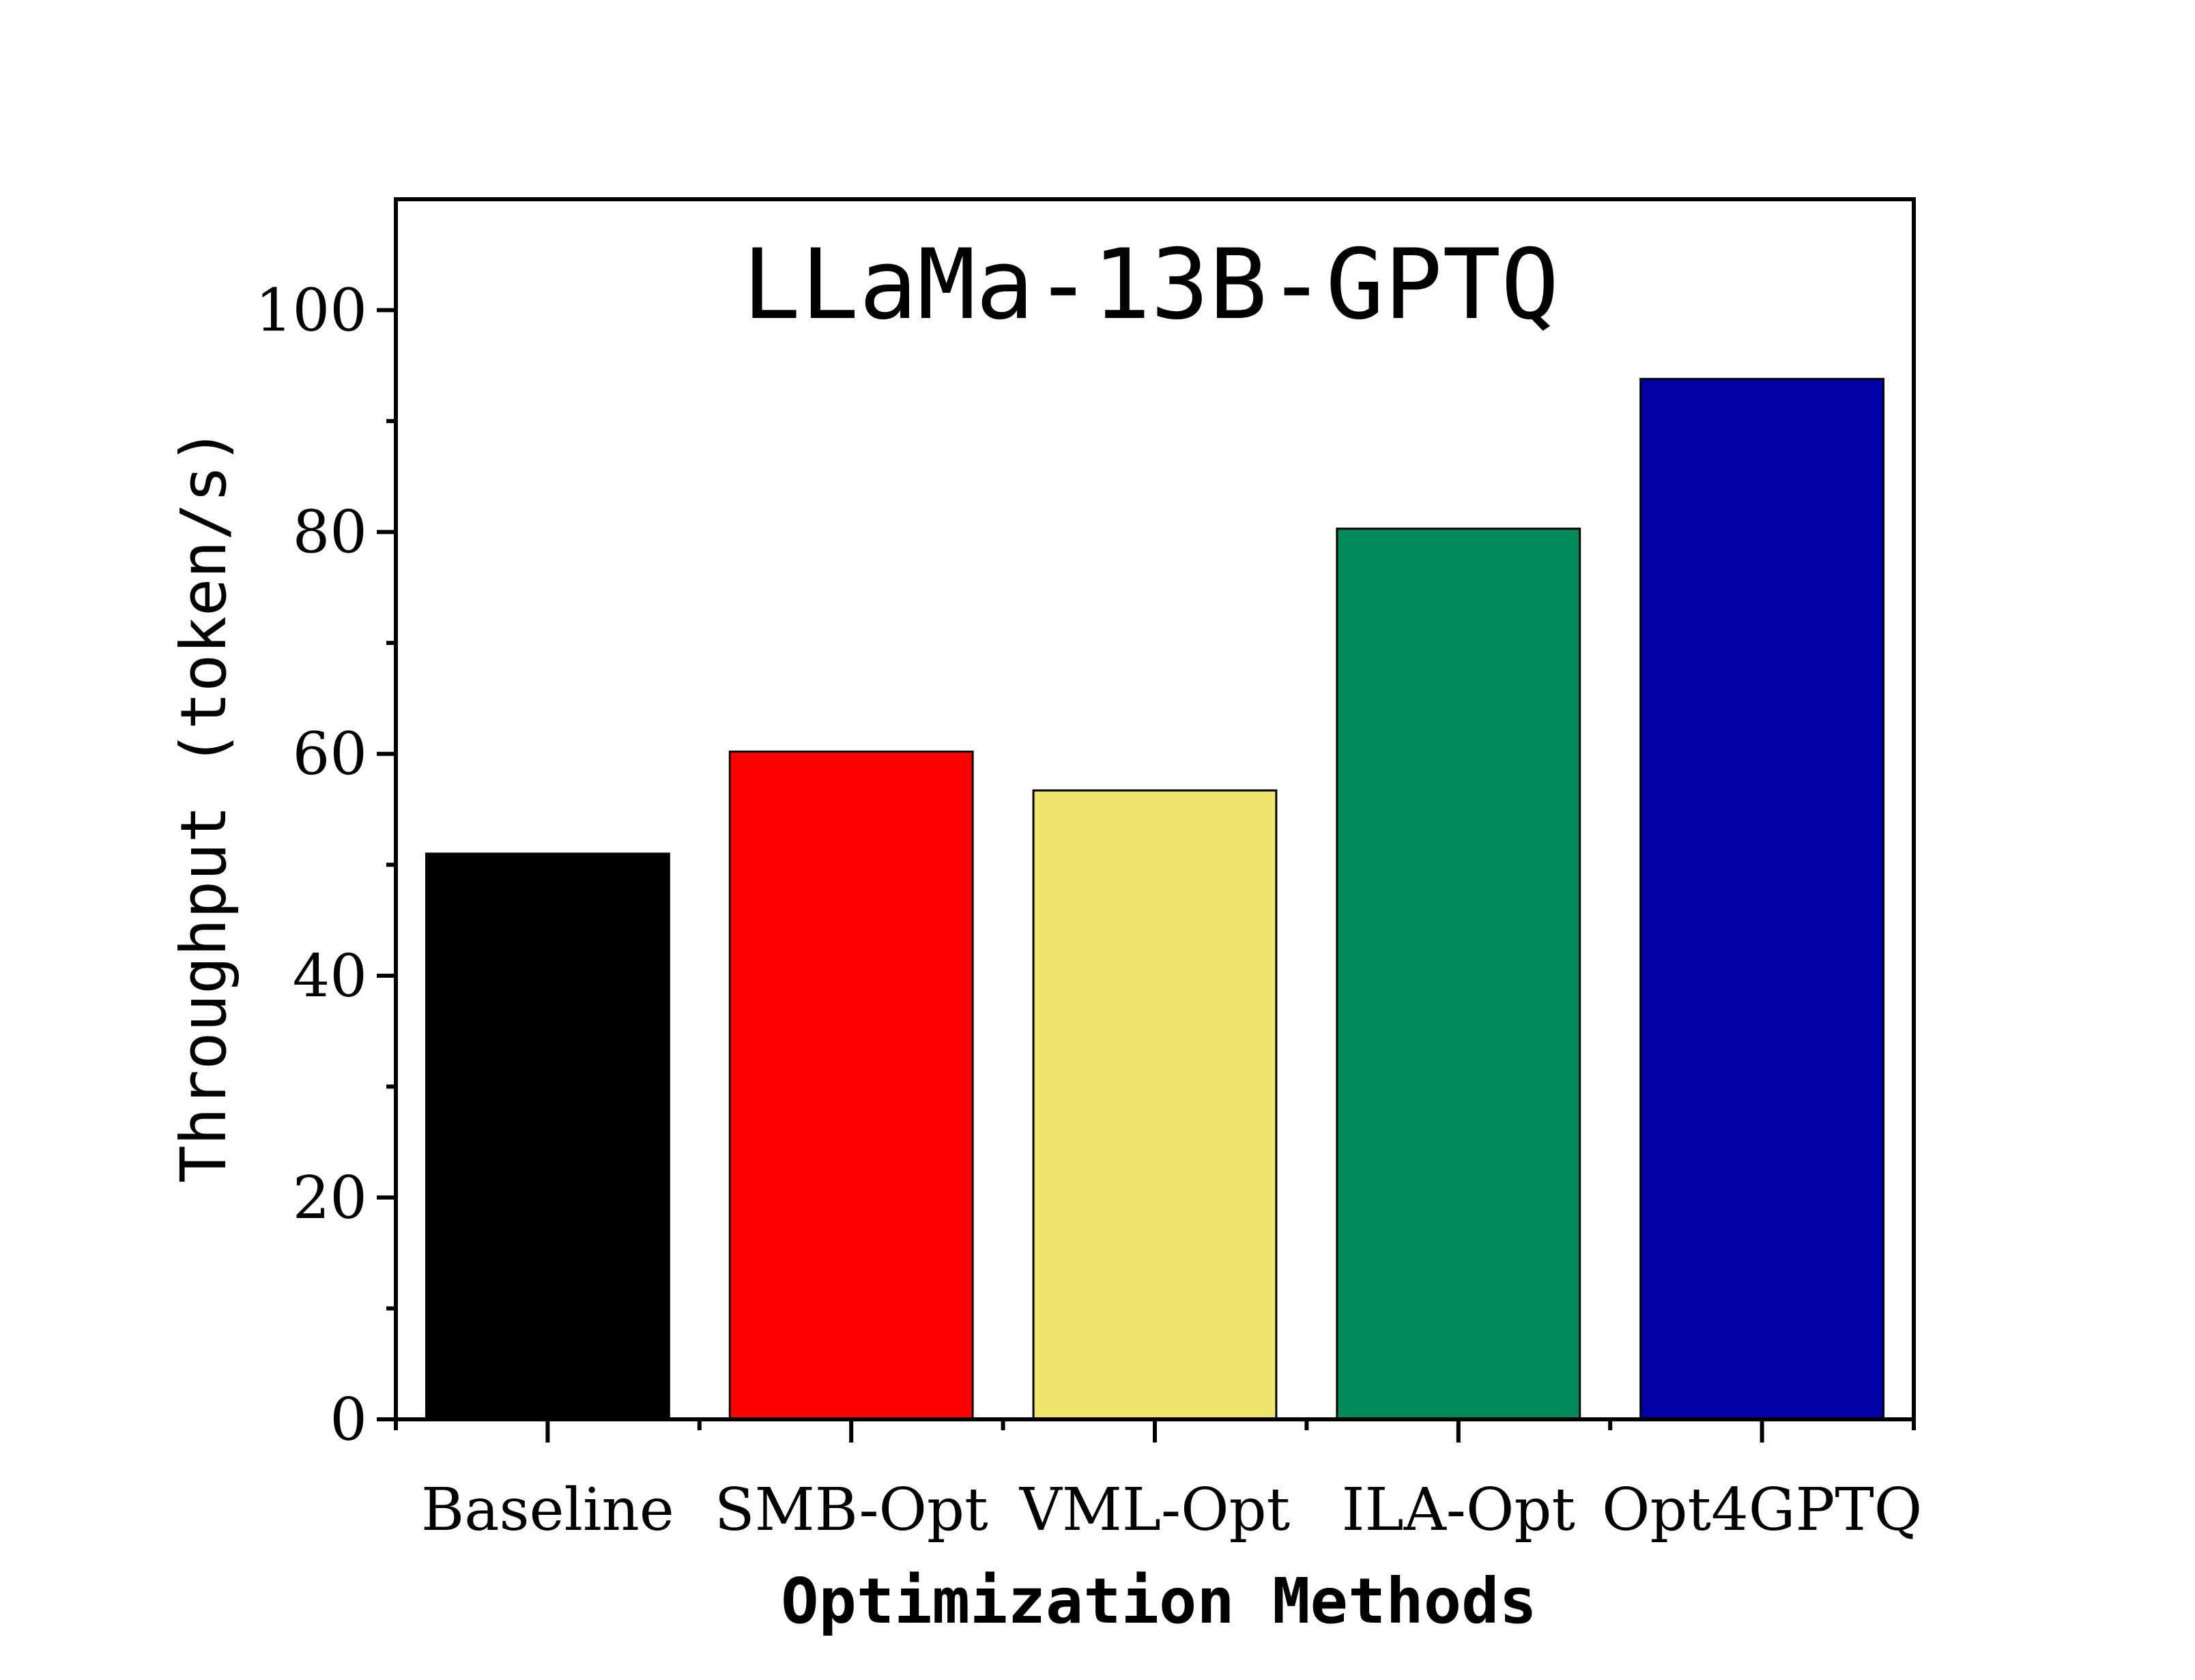 The image size is (2195, 1680). I want to click on bar-vml-opt, so click(1155, 1105).